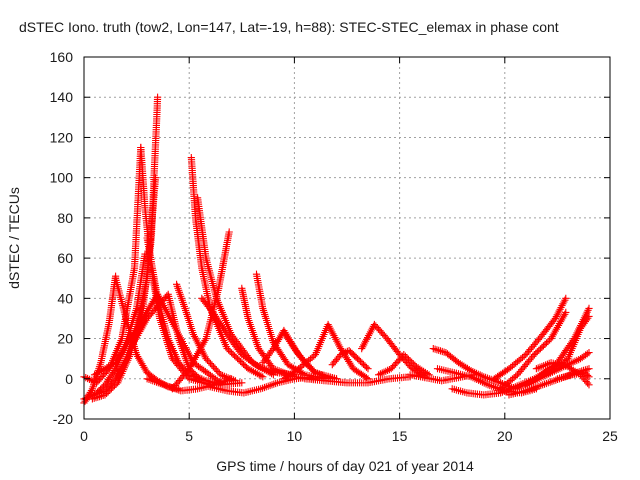 The image size is (640, 480). What do you see at coordinates (62, 137) in the screenshot?
I see `y-tick-label: 120` at bounding box center [62, 137].